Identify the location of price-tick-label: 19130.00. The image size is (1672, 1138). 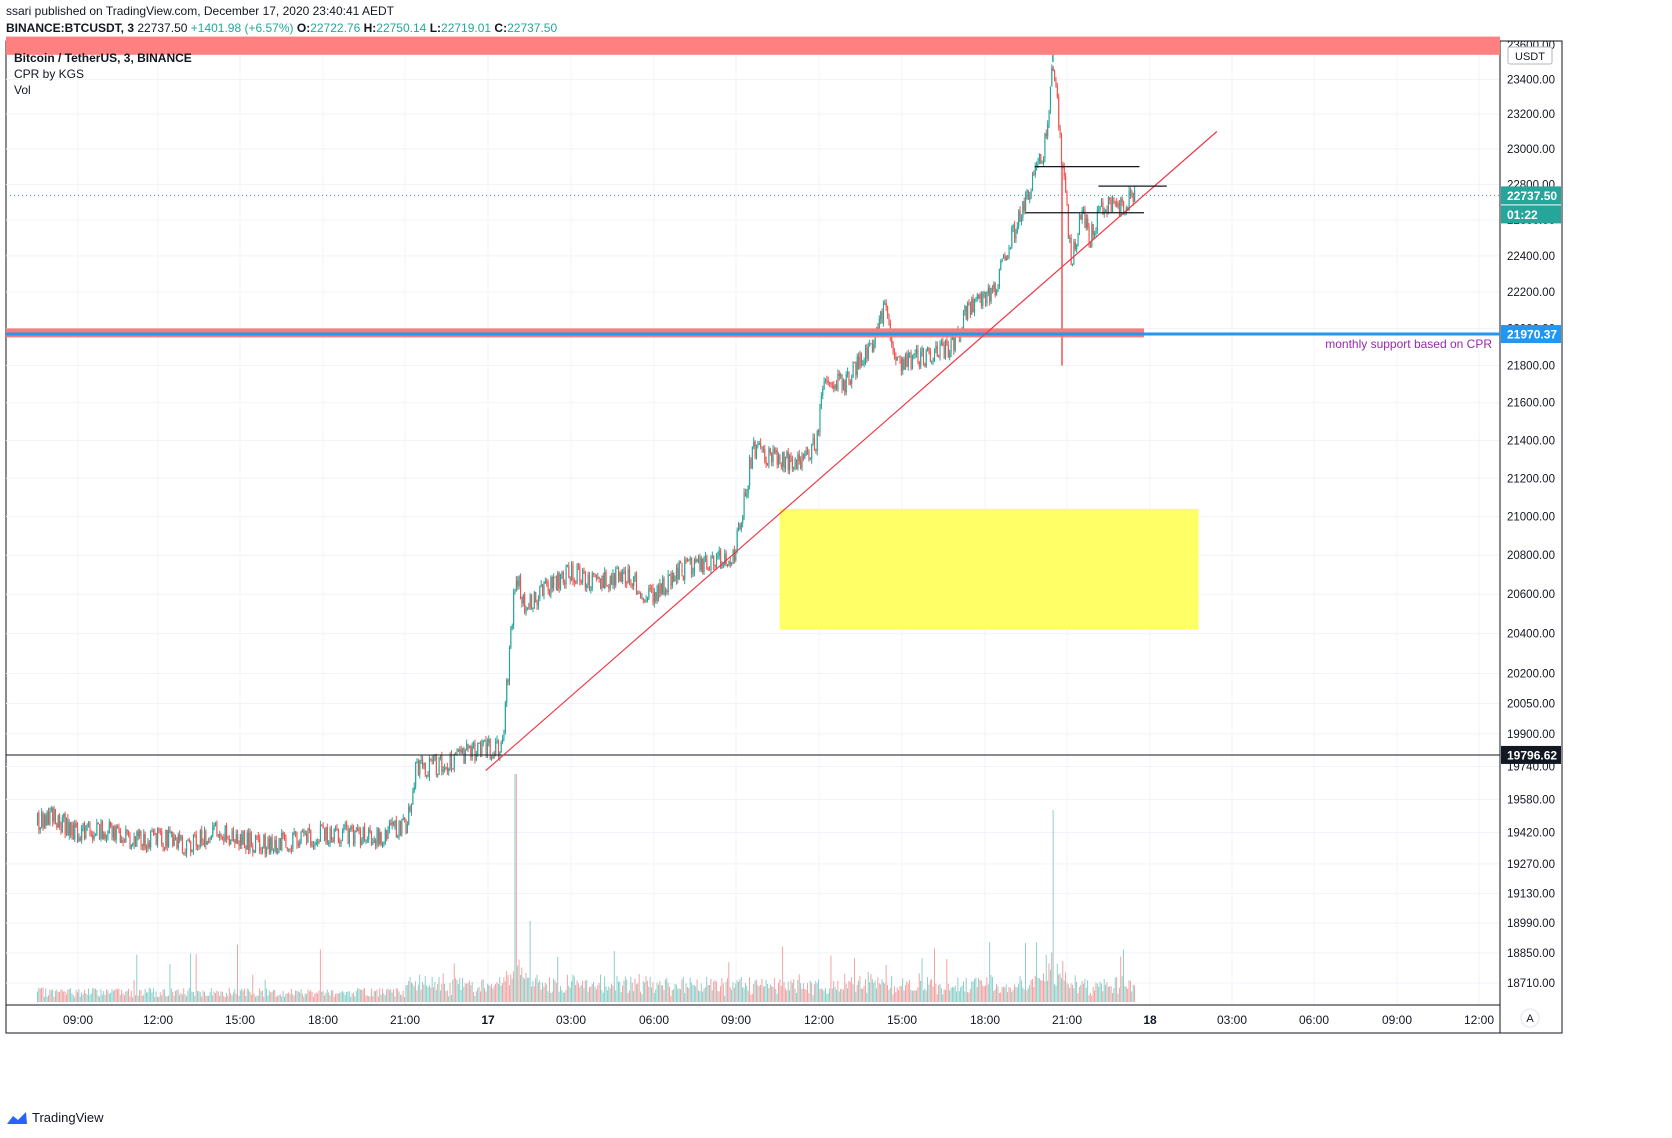
(1531, 894).